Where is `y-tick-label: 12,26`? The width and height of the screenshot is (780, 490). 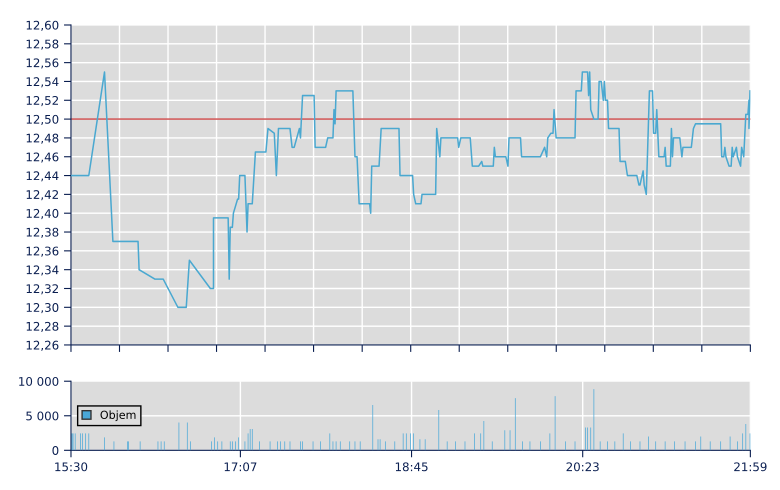
y-tick-label: 12,26 is located at coordinates (42, 345).